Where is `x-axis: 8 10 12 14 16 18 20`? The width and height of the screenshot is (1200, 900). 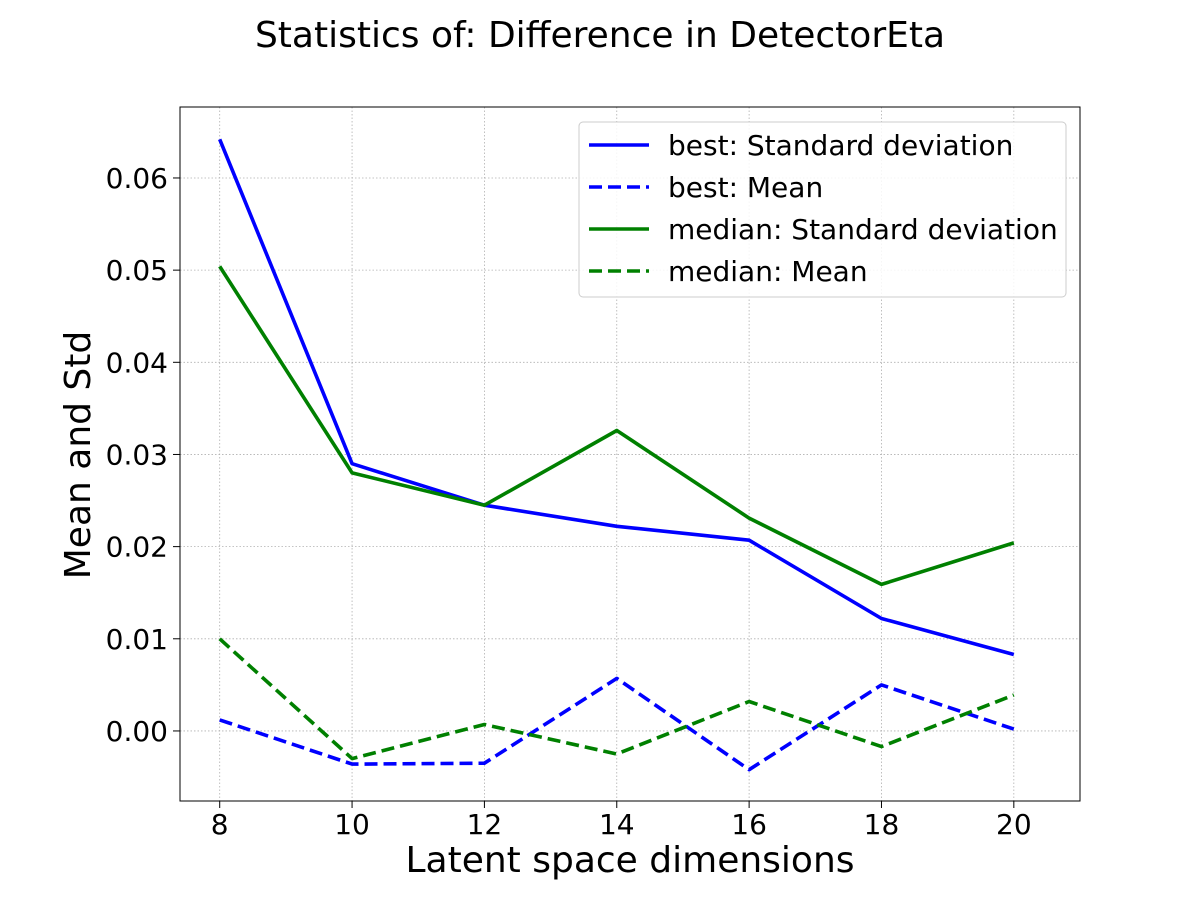
x-axis: 8 10 12 14 16 18 20 is located at coordinates (621, 821).